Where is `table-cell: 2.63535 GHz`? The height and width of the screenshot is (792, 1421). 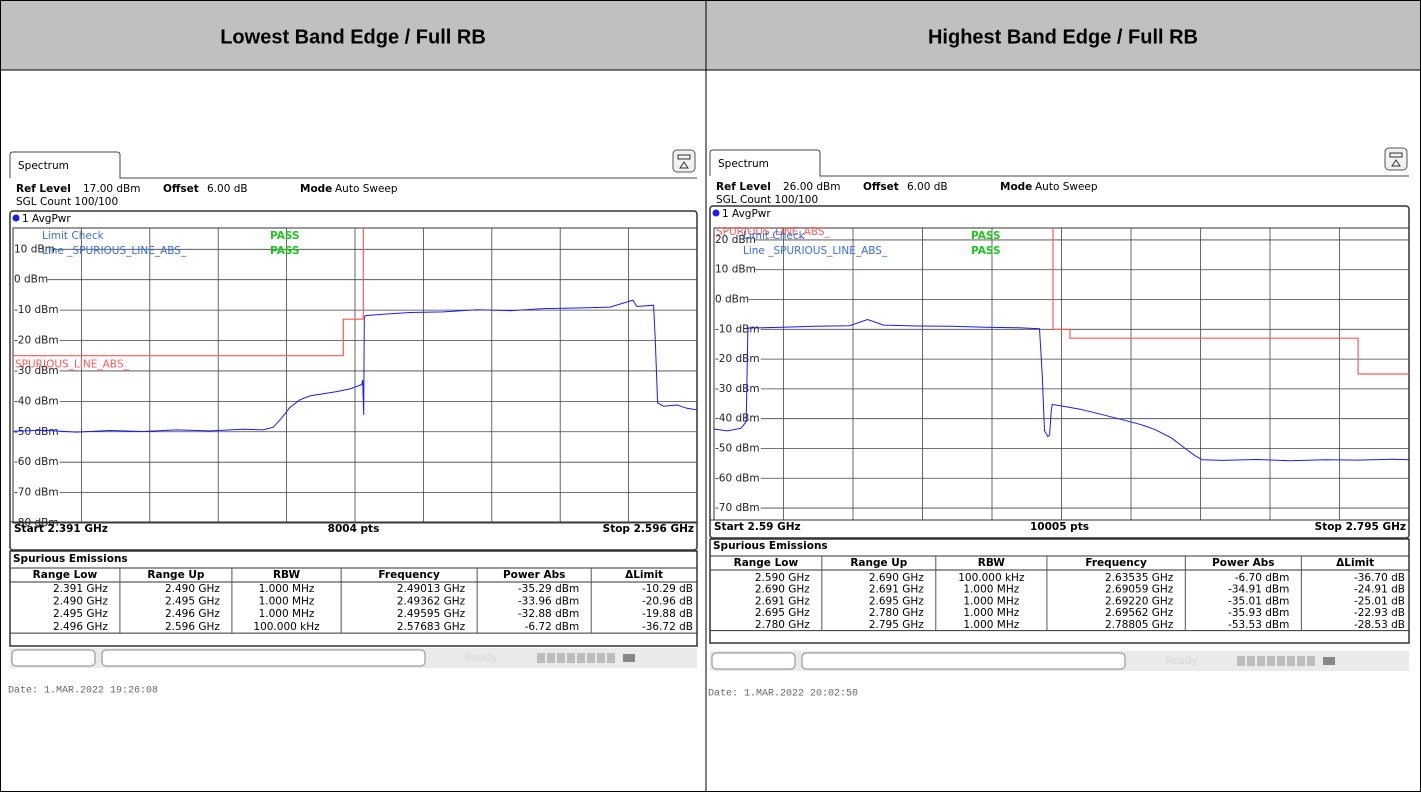 table-cell: 2.63535 GHz is located at coordinates (1139, 578).